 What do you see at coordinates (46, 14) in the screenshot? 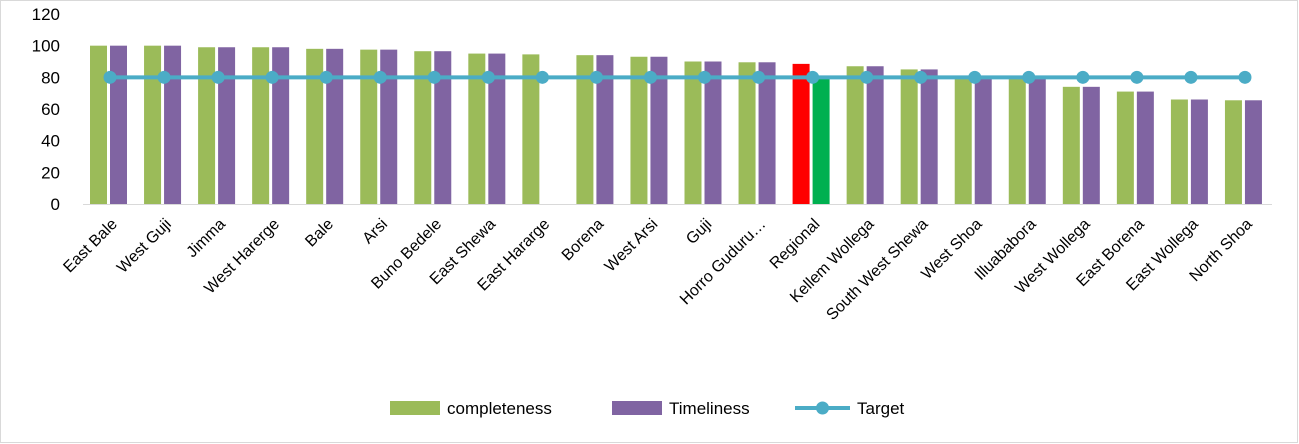
I see `y-tick-label: 120` at bounding box center [46, 14].